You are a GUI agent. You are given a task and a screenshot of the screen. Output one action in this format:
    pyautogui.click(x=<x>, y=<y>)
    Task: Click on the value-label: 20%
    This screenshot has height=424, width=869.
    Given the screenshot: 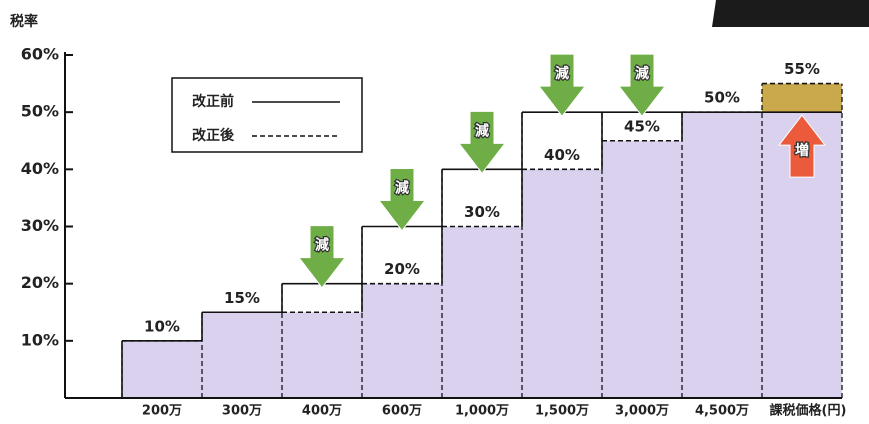 What is the action you would take?
    pyautogui.click(x=402, y=269)
    